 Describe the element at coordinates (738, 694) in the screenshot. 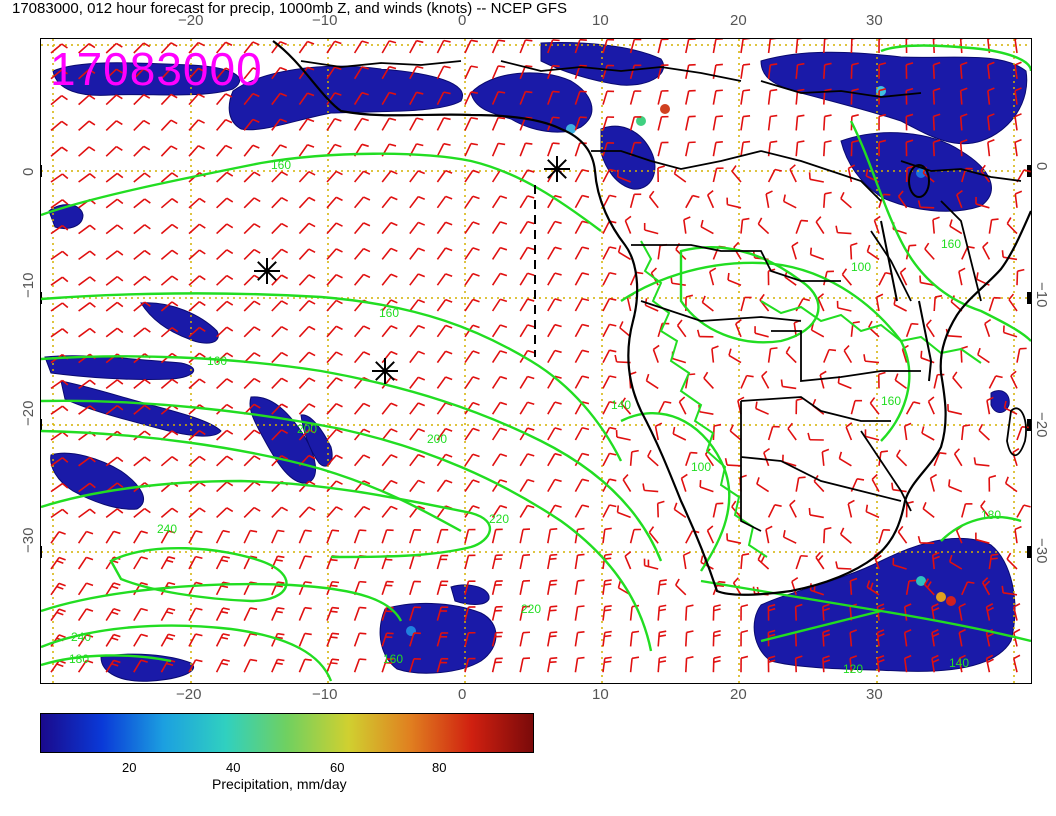

I see `bottom-tick: 20` at that location.